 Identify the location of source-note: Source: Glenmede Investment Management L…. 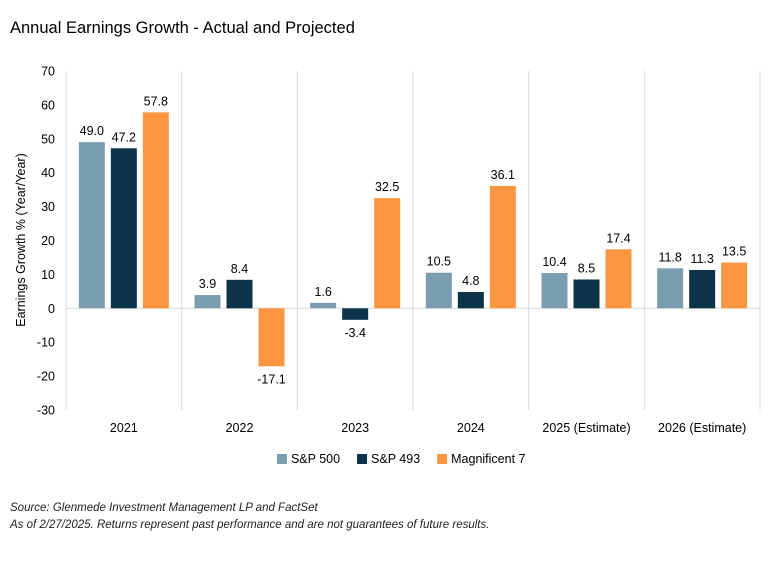
(164, 508).